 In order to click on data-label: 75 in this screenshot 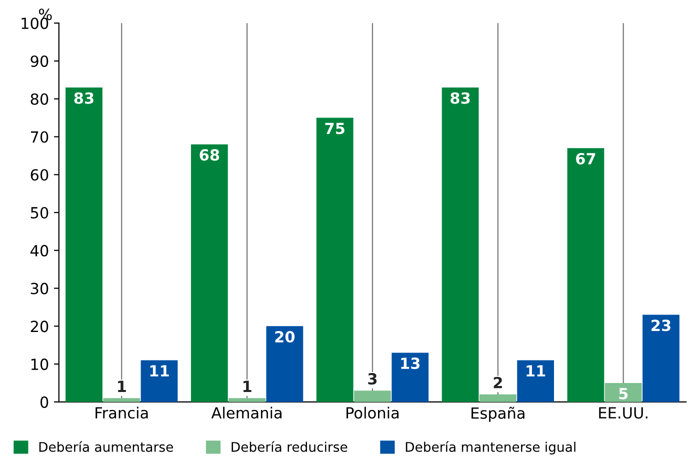, I will do `click(334, 128)`.